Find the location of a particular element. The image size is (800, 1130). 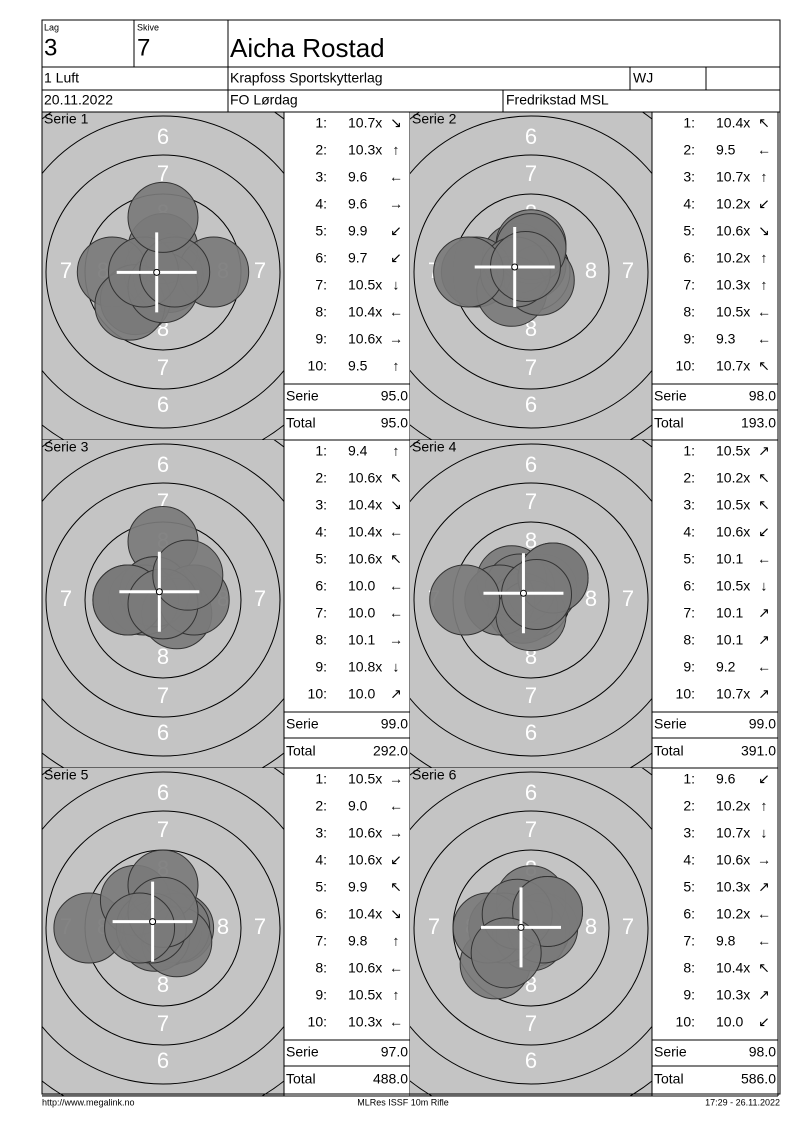

shot-number: 5: is located at coordinates (321, 887).